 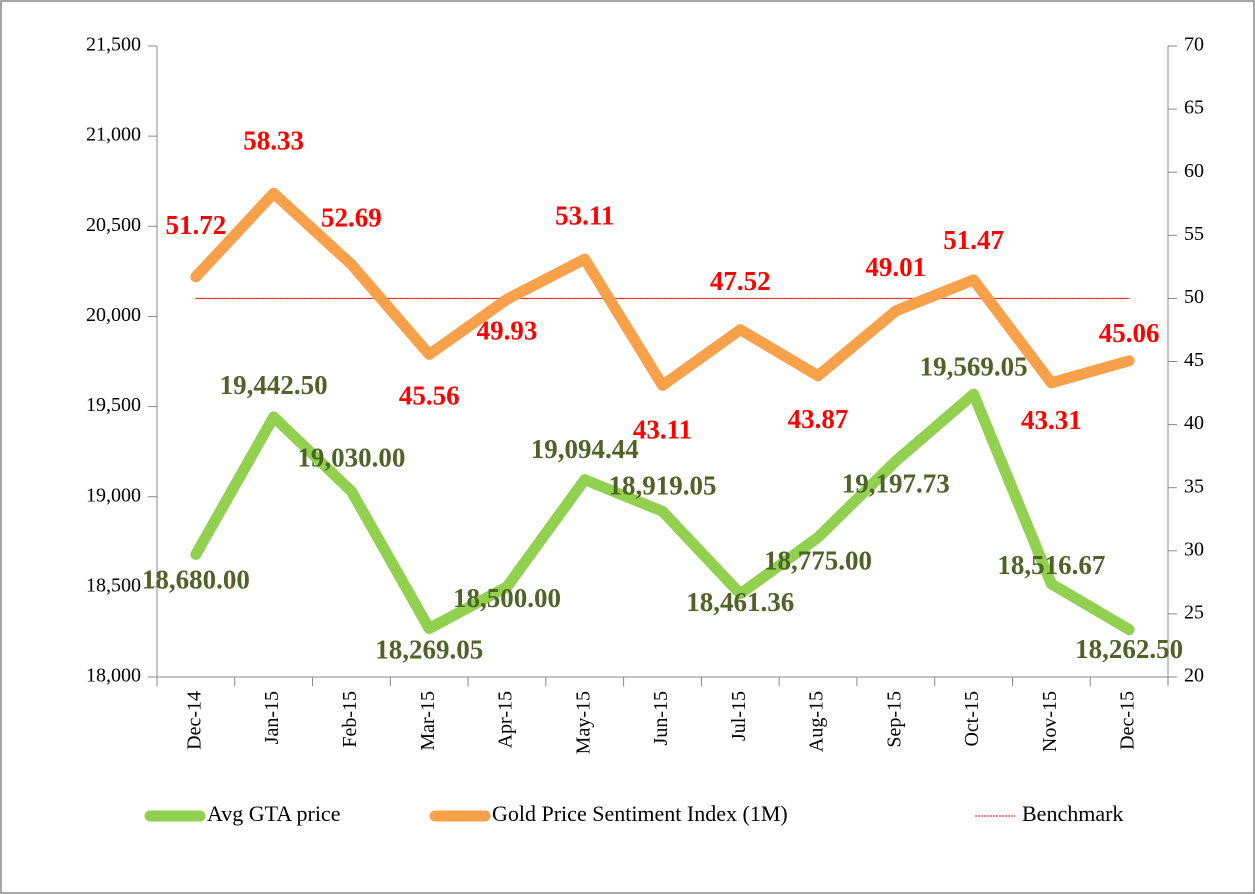 What do you see at coordinates (351, 218) in the screenshot?
I see `data-label: 52.69` at bounding box center [351, 218].